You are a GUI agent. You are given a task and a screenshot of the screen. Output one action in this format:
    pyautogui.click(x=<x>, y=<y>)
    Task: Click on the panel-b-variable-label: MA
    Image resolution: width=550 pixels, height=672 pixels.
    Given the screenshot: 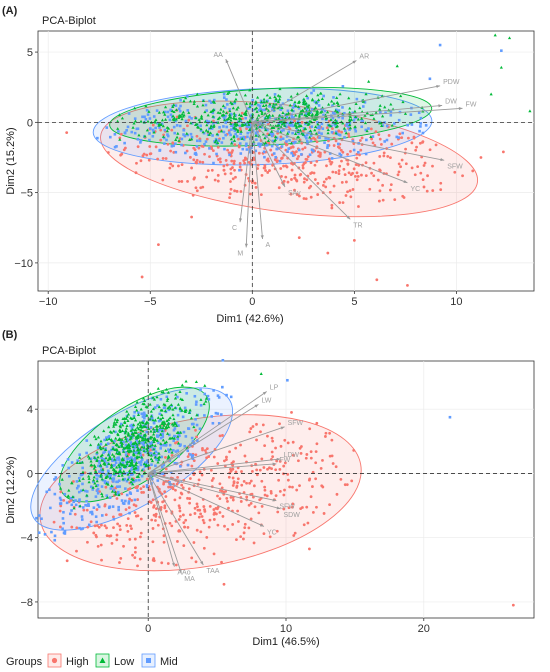 What is the action you would take?
    pyautogui.click(x=189, y=579)
    